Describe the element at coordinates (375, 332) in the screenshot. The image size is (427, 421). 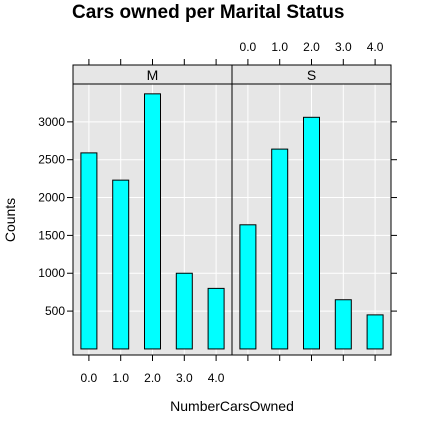
I see `bar-S-4.0` at that location.